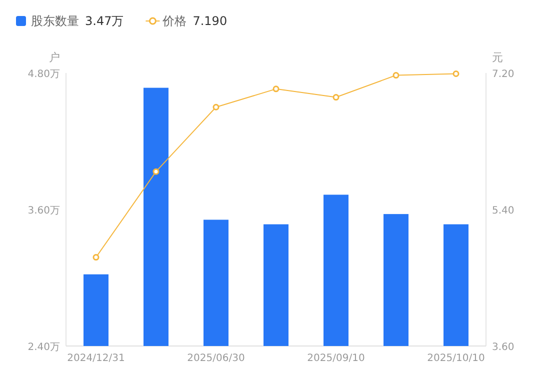 The image size is (550, 381). What do you see at coordinates (503, 74) in the screenshot?
I see `y2-tick-label: 7.20` at bounding box center [503, 74].